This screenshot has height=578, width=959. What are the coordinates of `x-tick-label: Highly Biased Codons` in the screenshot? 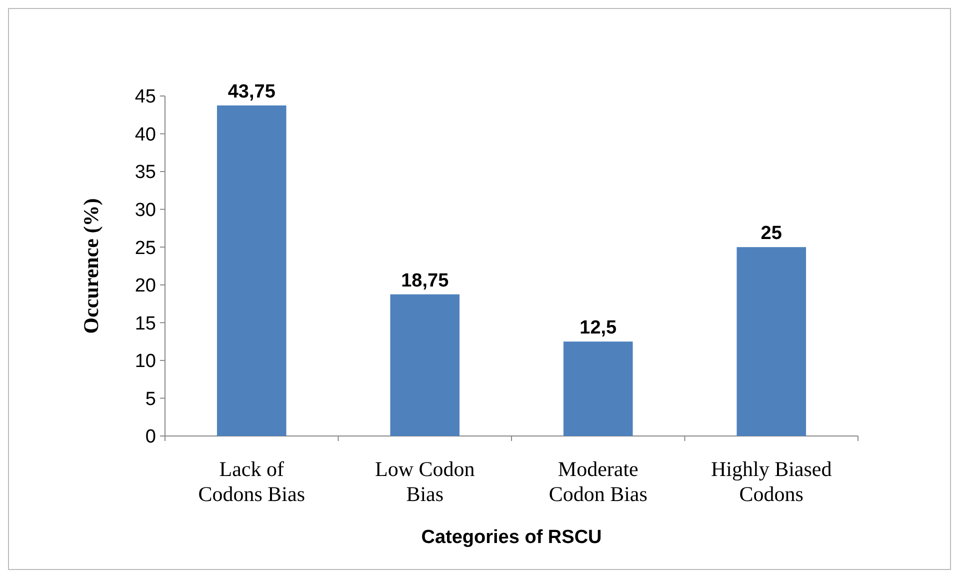 It's located at (771, 481).